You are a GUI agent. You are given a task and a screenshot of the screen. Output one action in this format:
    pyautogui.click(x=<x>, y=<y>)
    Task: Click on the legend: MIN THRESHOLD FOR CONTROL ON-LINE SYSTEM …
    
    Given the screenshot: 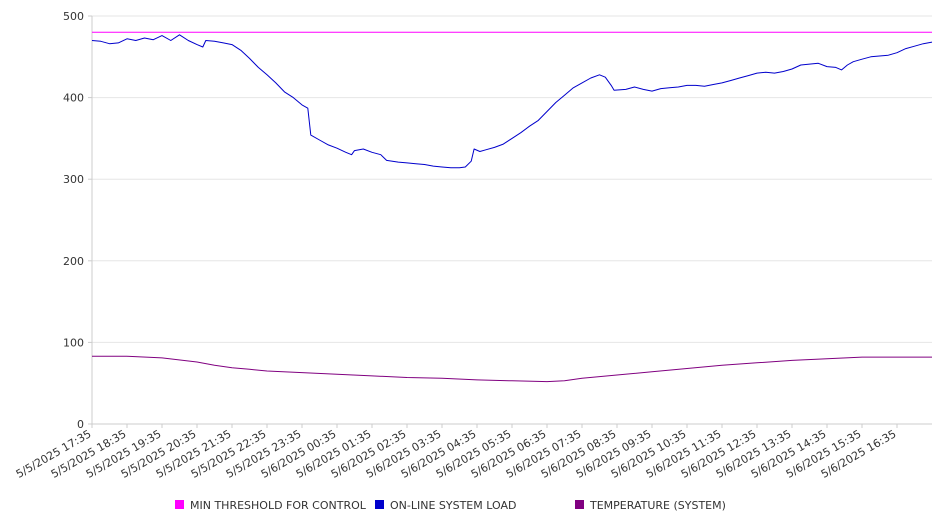 What is the action you would take?
    pyautogui.click(x=450, y=505)
    